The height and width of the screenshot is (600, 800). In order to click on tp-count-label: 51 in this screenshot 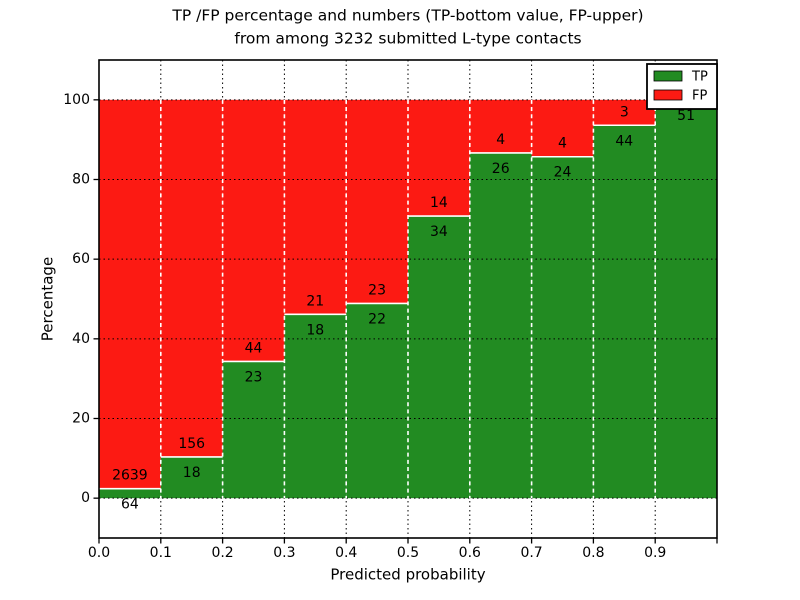, I will do `click(686, 116)`.